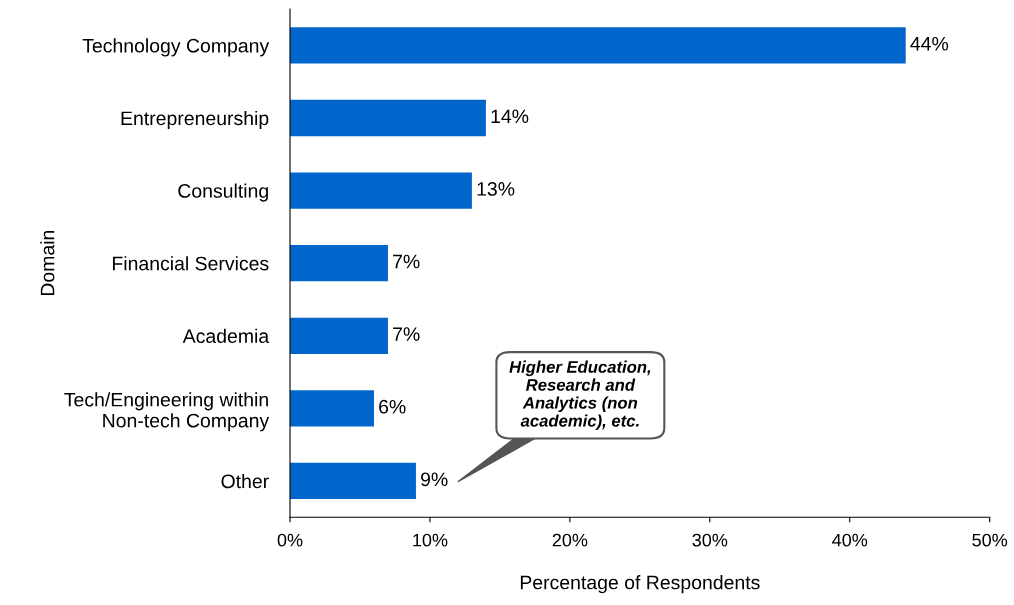 The width and height of the screenshot is (1014, 605). Describe the element at coordinates (990, 540) in the screenshot. I see `x-tick-label: 50%` at that location.